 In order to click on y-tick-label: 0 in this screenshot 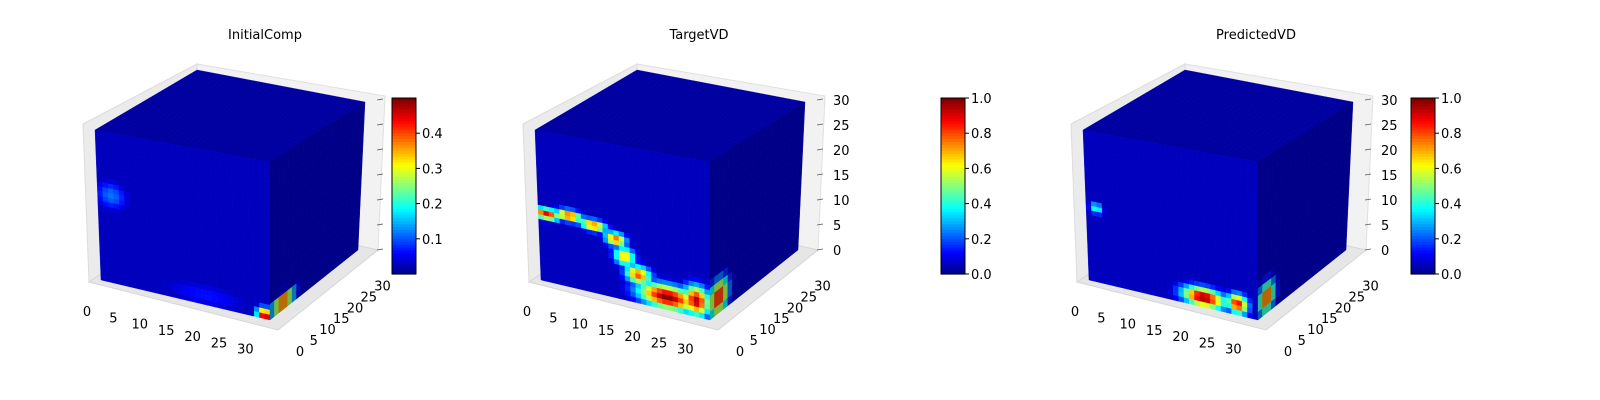, I will do `click(300, 352)`.